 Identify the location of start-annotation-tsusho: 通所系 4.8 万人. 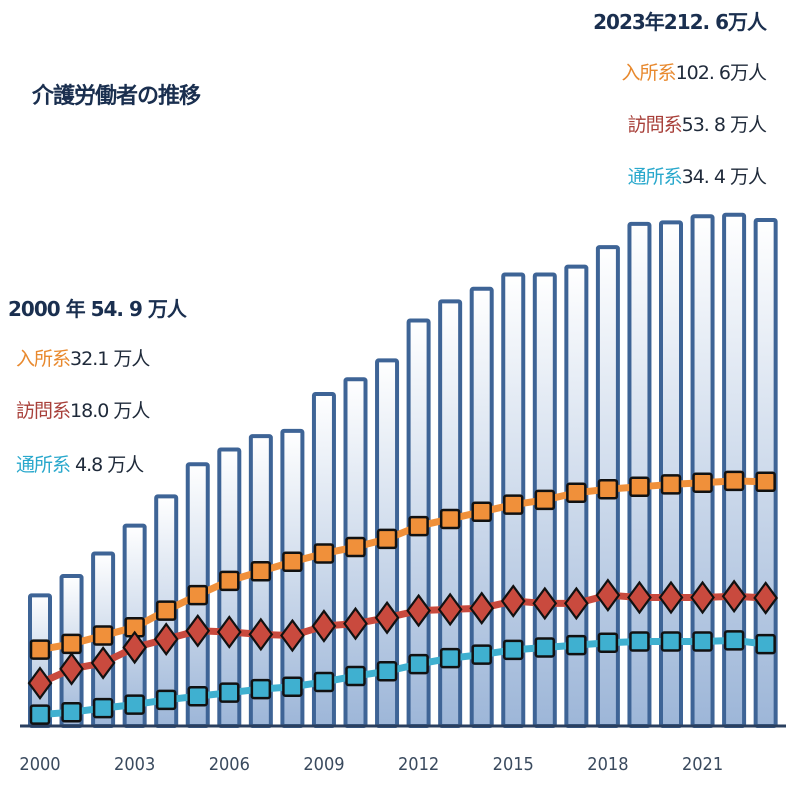
(80, 463).